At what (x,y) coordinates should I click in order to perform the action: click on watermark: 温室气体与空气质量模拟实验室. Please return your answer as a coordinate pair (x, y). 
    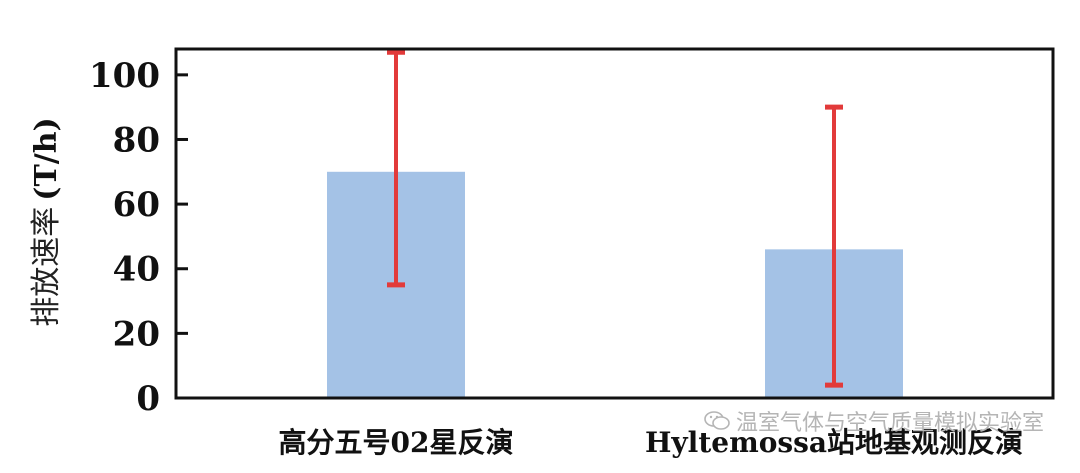
    Looking at the image, I should click on (874, 421).